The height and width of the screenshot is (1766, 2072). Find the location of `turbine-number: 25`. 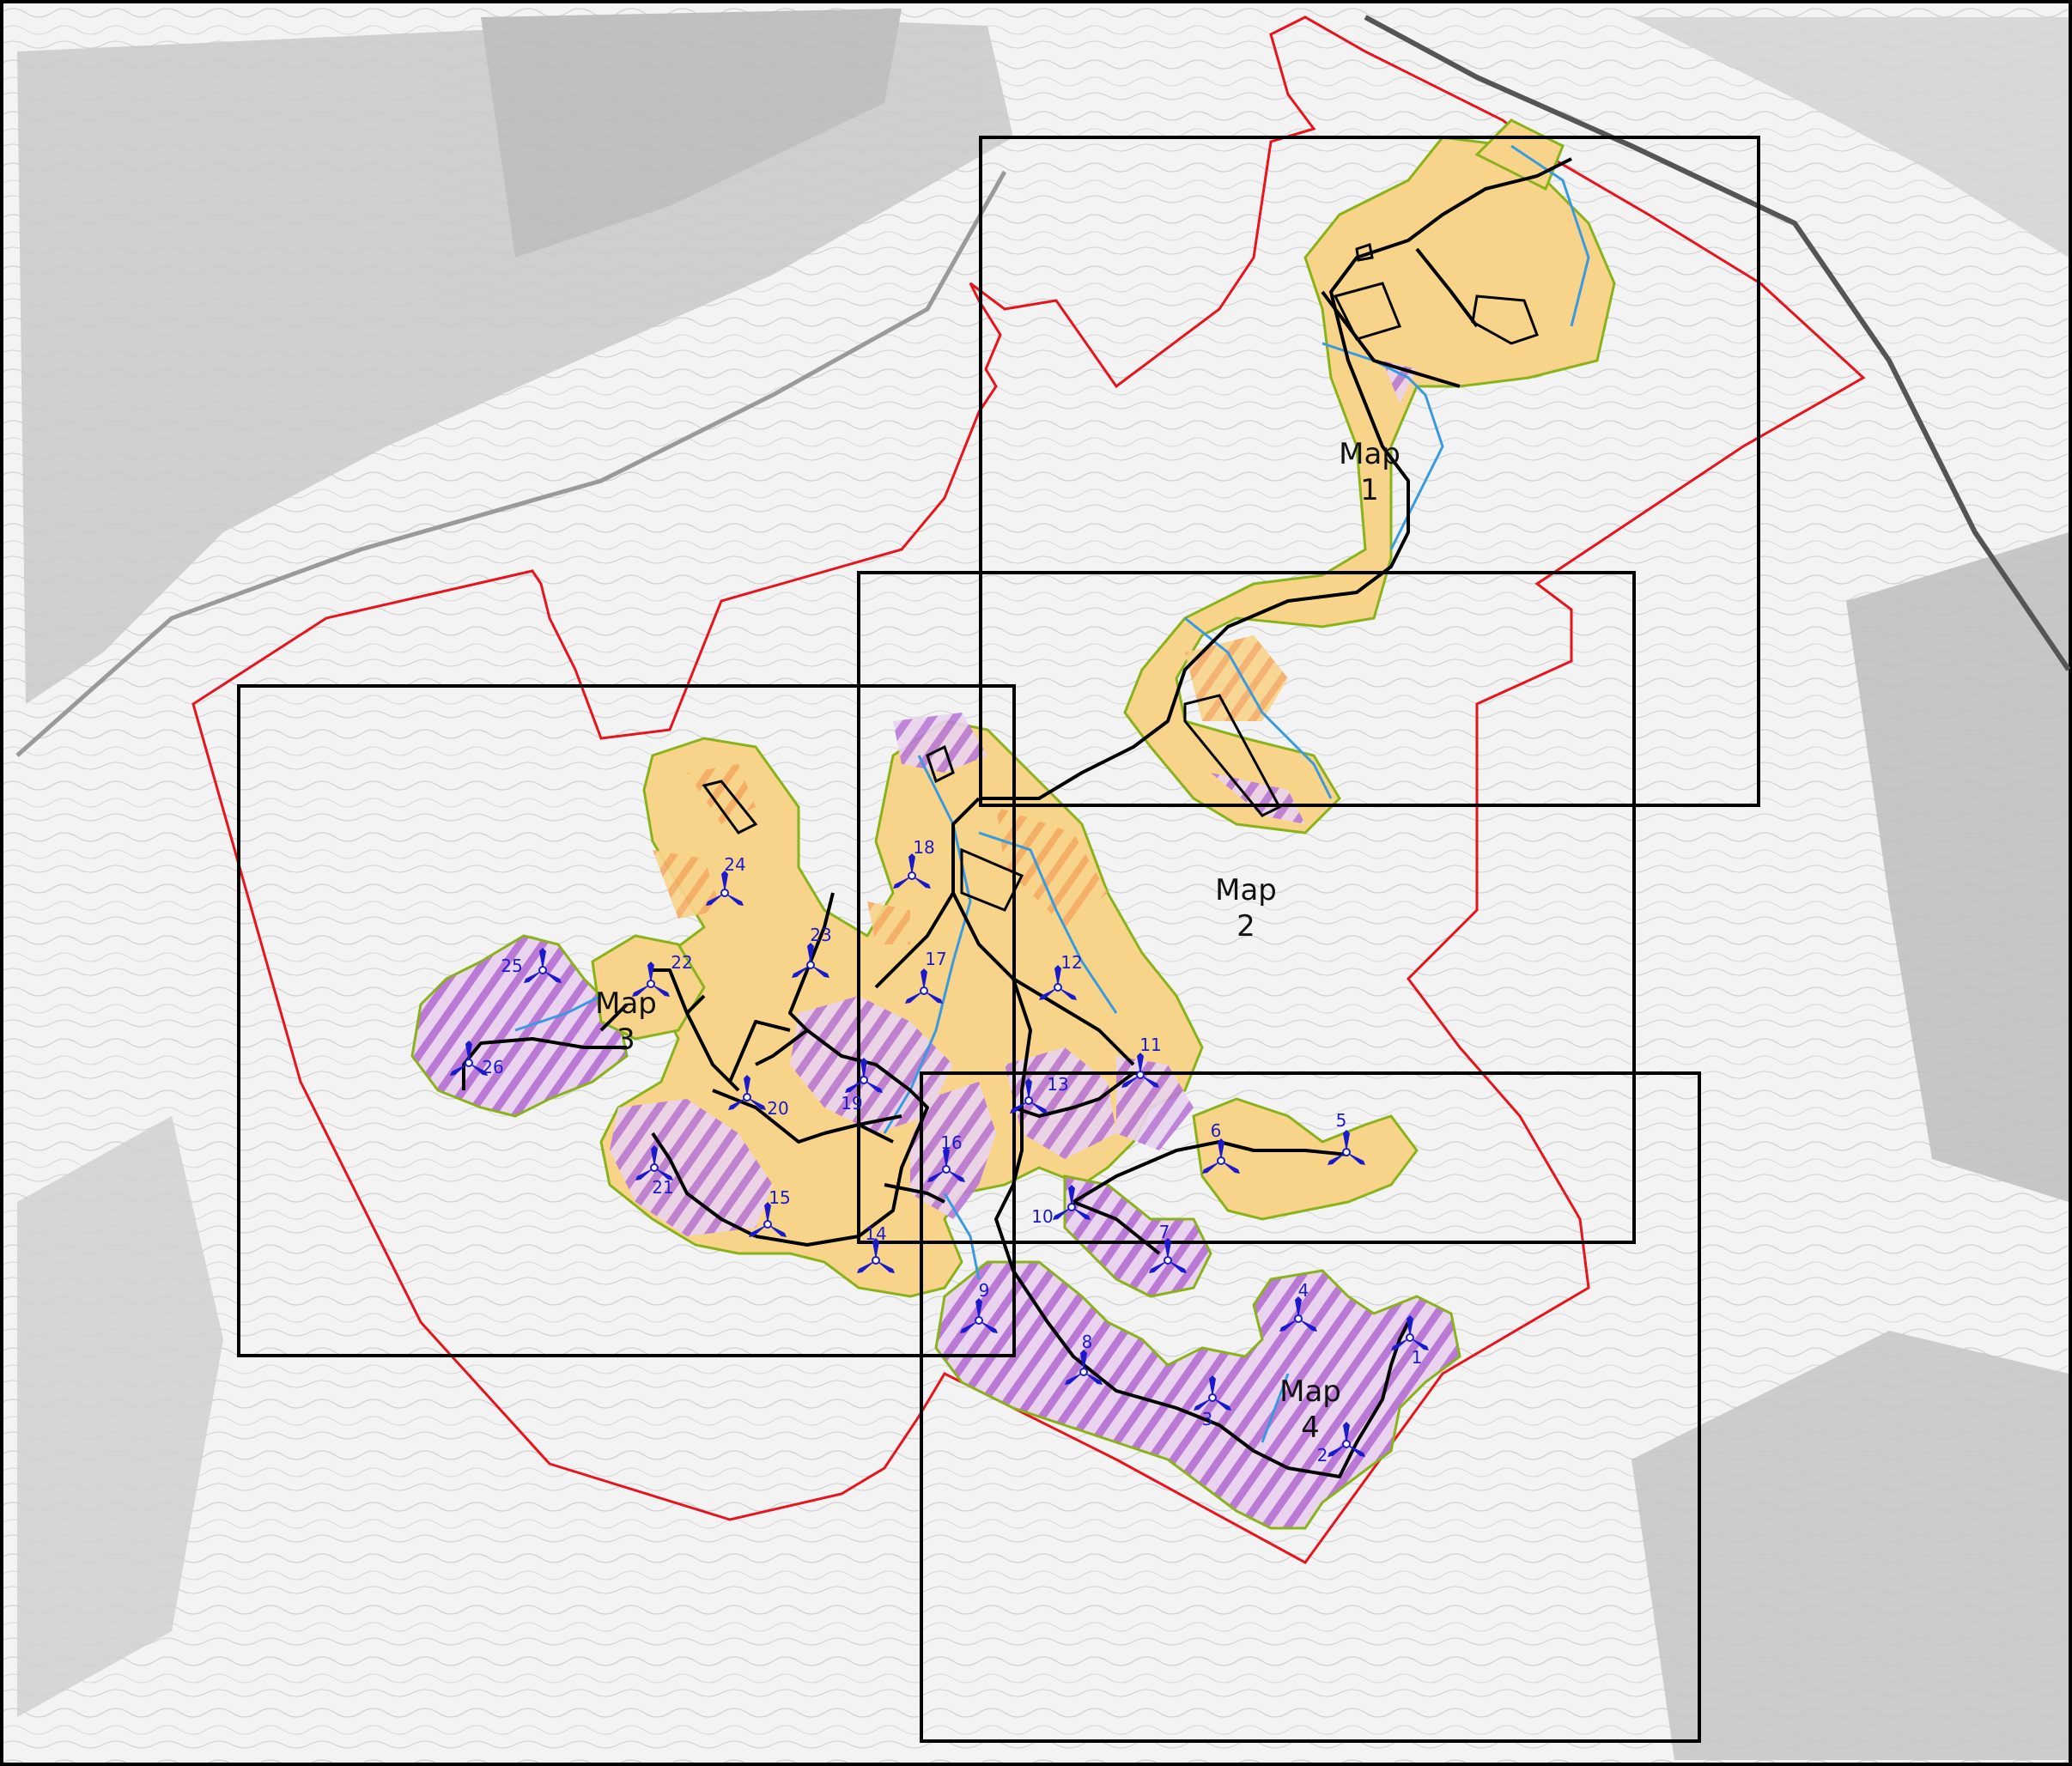

turbine-number: 25 is located at coordinates (511, 966).